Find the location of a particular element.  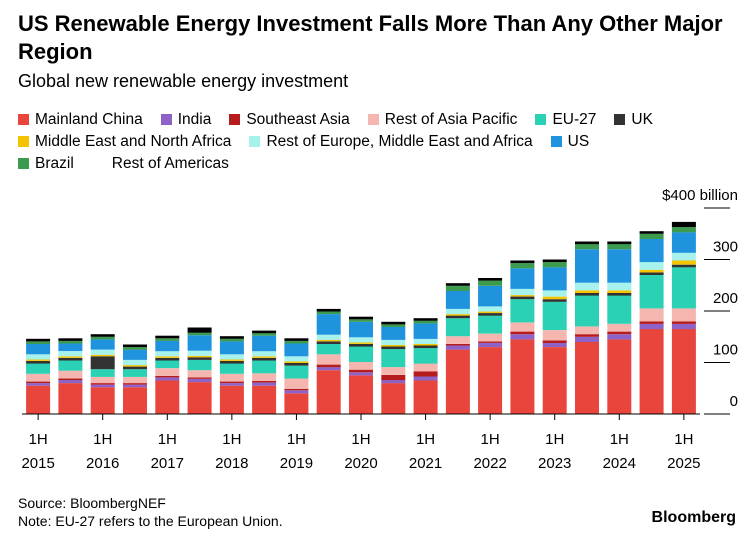

legend-label: Brazil is located at coordinates (54, 163).